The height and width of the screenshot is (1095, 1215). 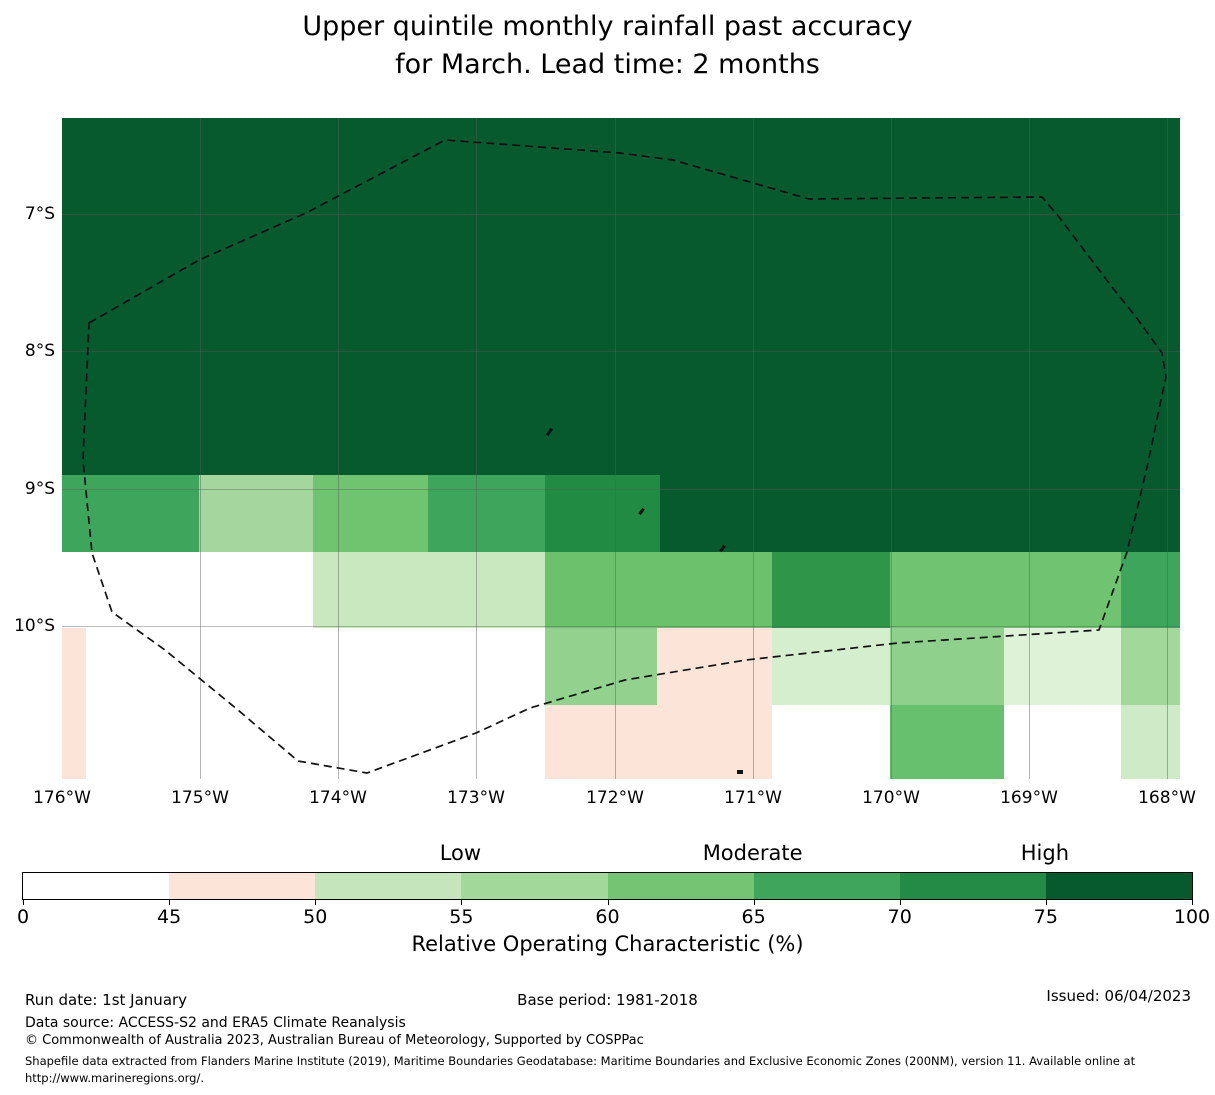 I want to click on y-axis-tick-label: 10°S, so click(x=34, y=626).